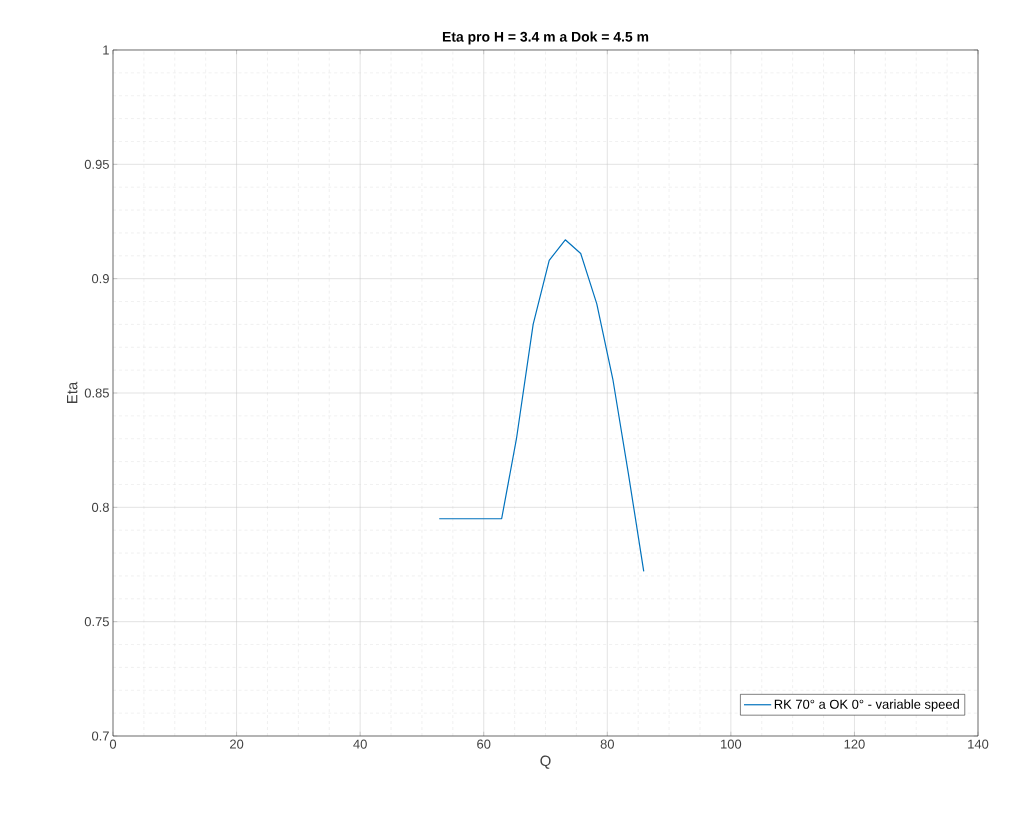  Describe the element at coordinates (360, 744) in the screenshot. I see `x-tick-label: 40` at that location.